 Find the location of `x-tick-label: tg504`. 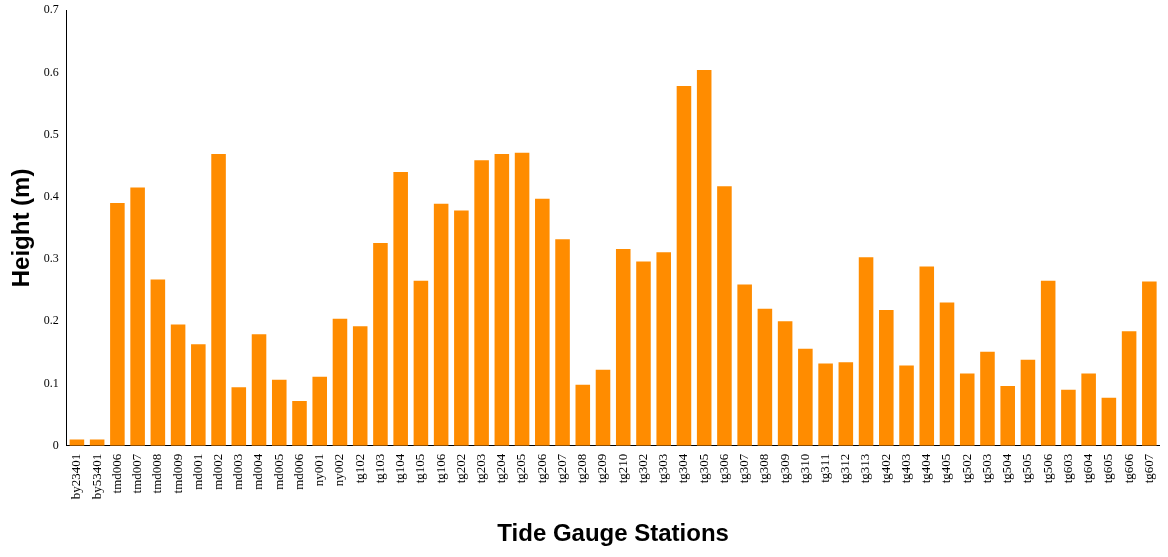

x-tick-label: tg504 is located at coordinates (1007, 468).